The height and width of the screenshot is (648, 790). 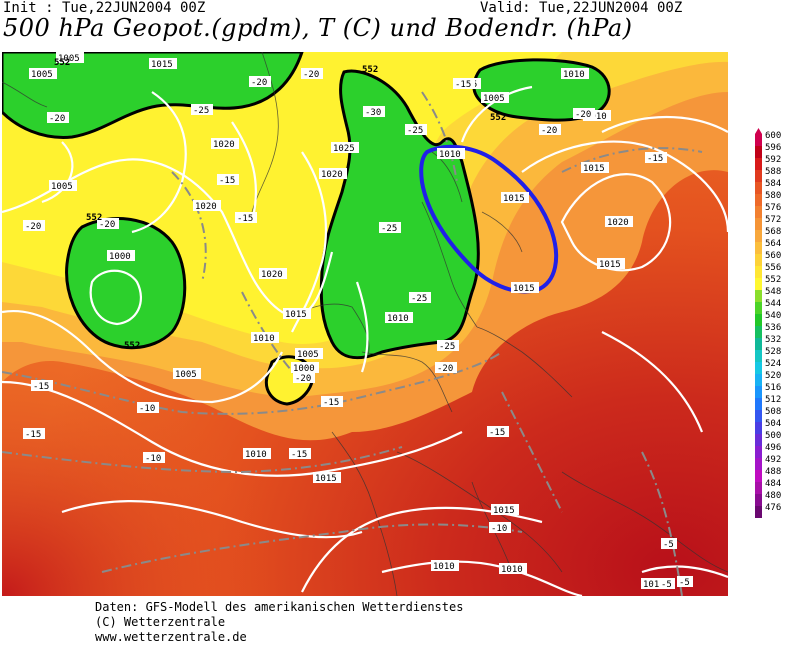 What do you see at coordinates (399, 214) in the screenshot?
I see `low-pressure-area-scandinavia` at bounding box center [399, 214].